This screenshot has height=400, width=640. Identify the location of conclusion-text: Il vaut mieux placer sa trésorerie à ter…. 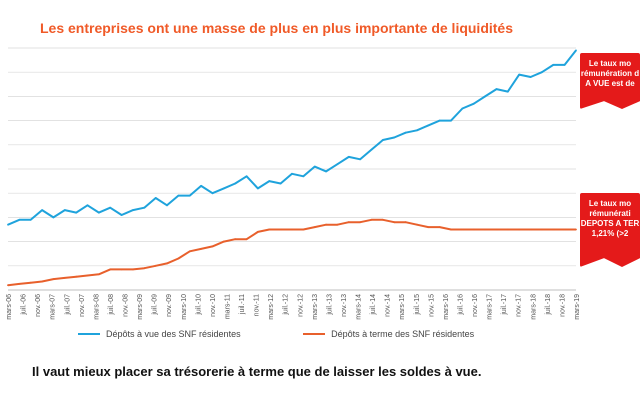
(257, 371).